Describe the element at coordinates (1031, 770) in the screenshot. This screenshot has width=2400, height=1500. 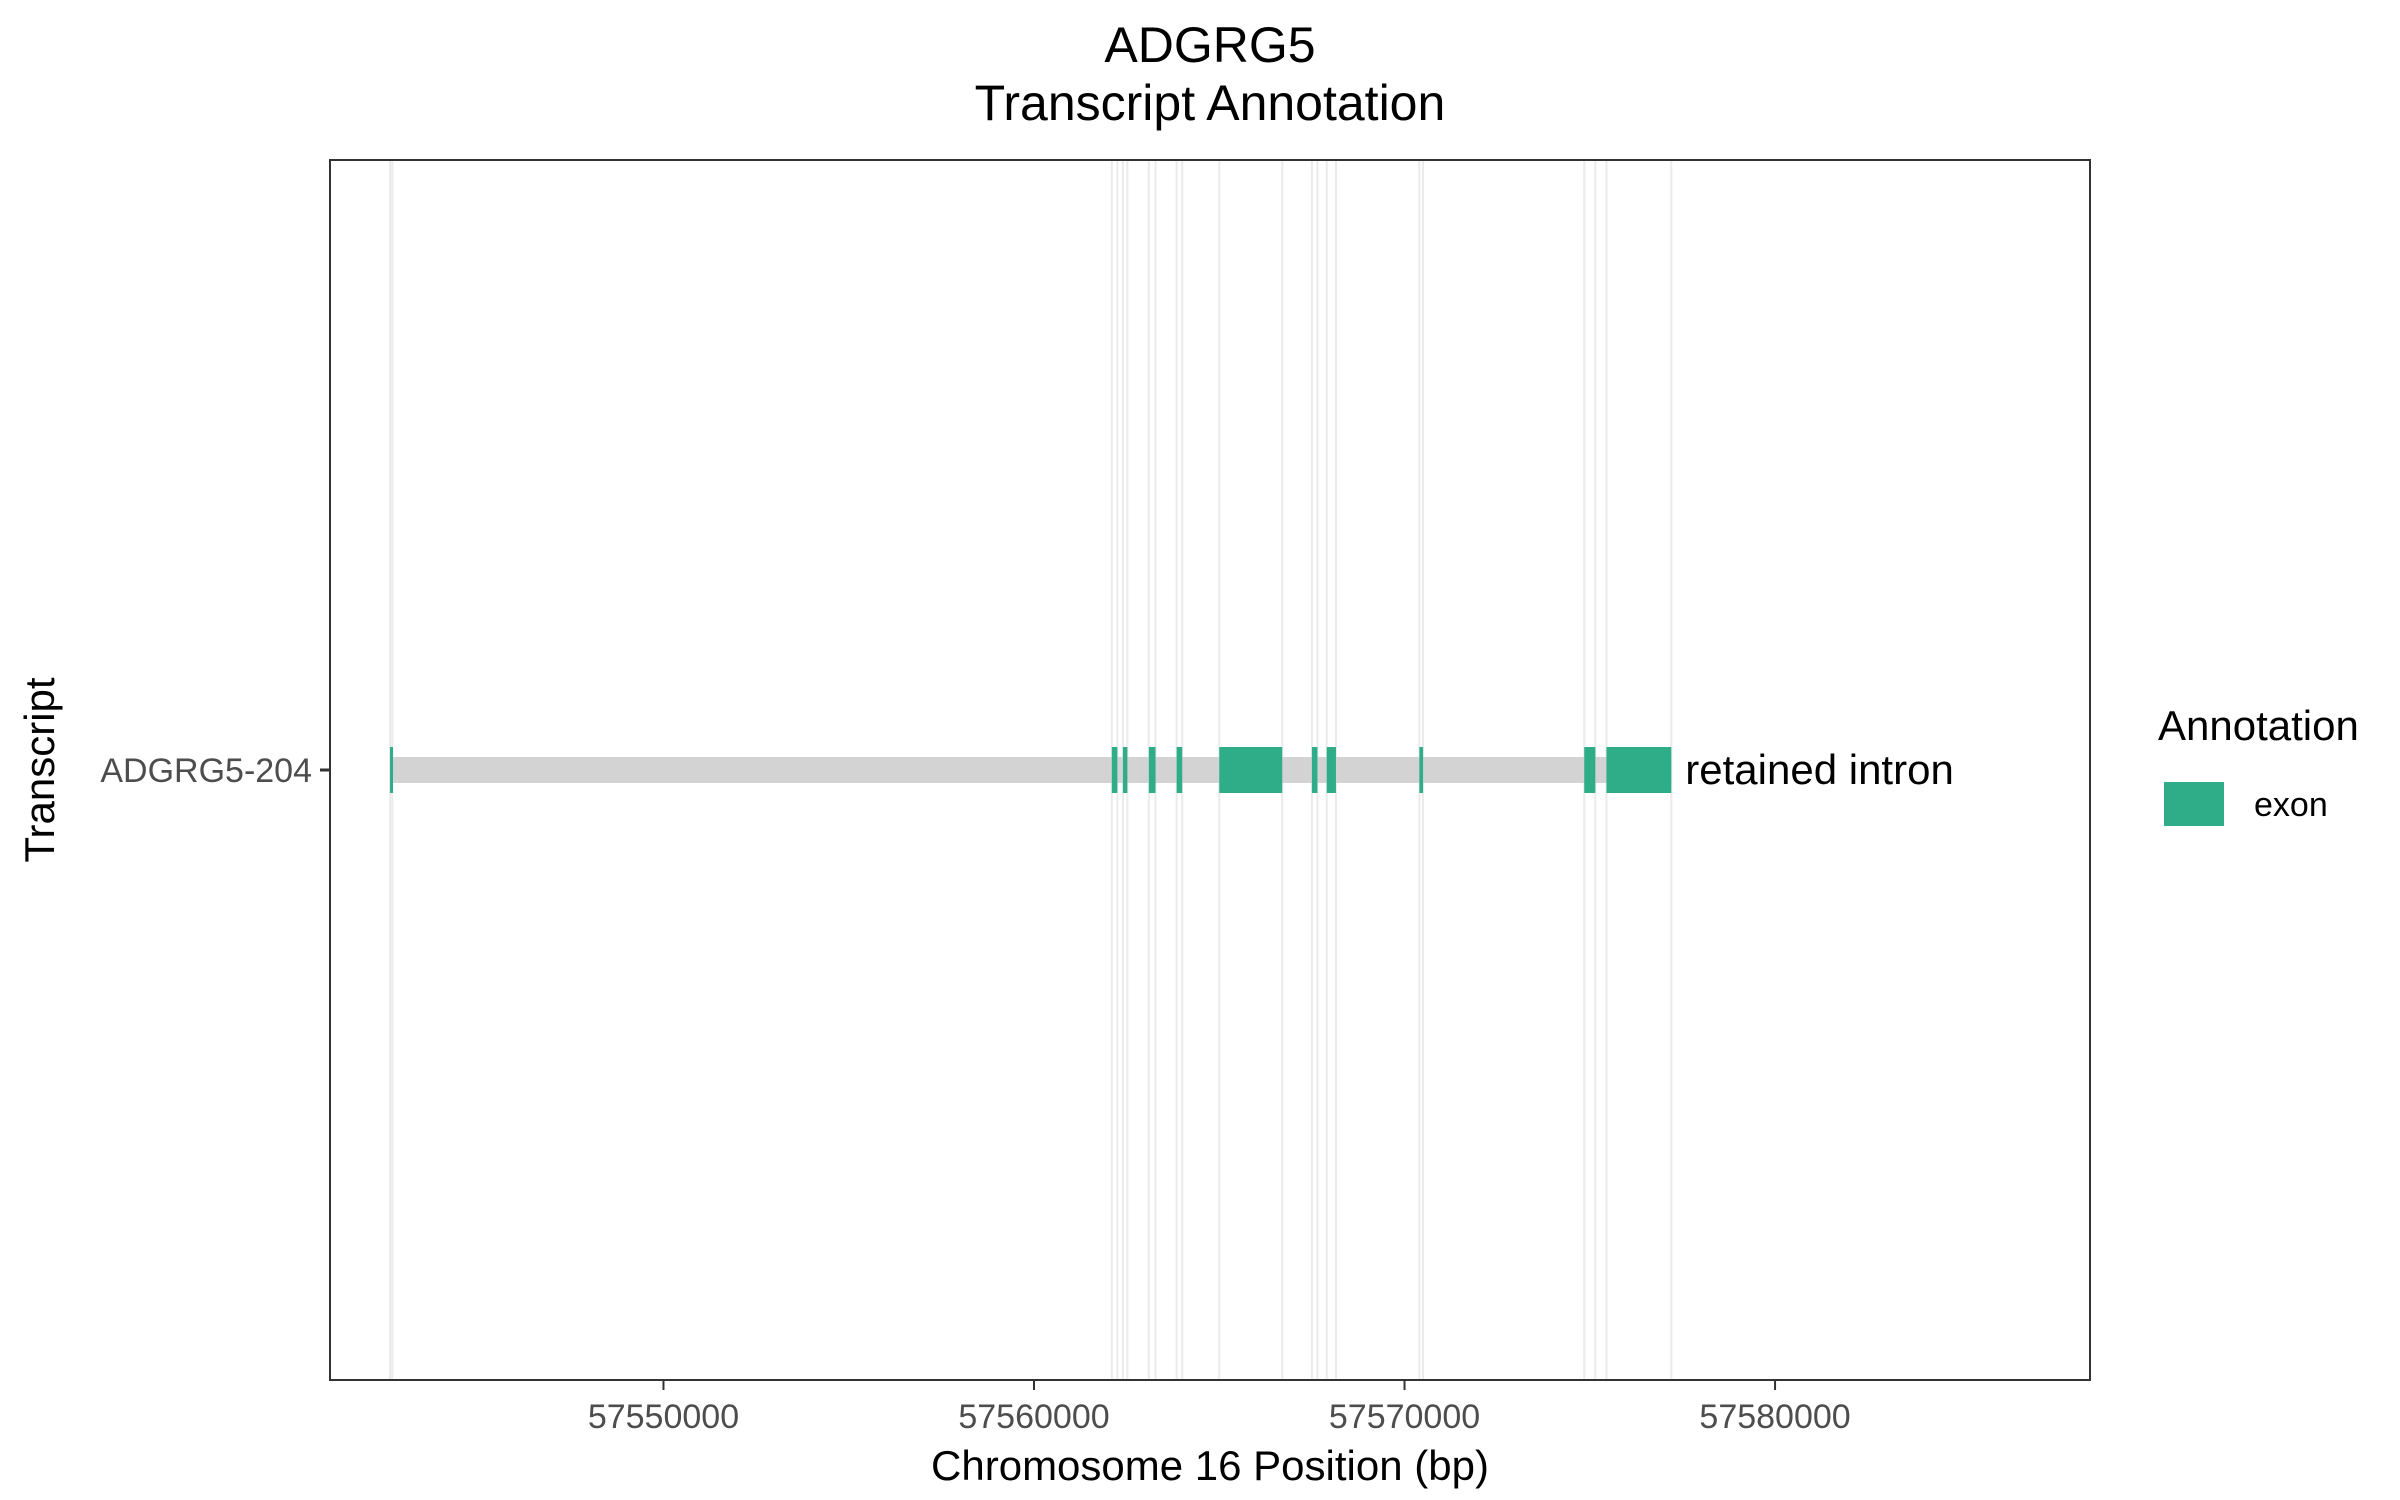
I see `intron-bar` at that location.